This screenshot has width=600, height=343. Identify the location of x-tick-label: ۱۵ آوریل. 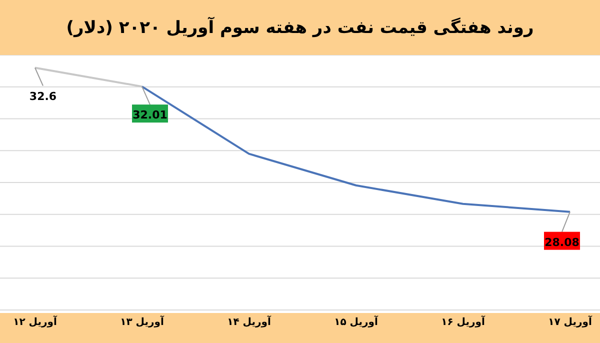
(356, 321).